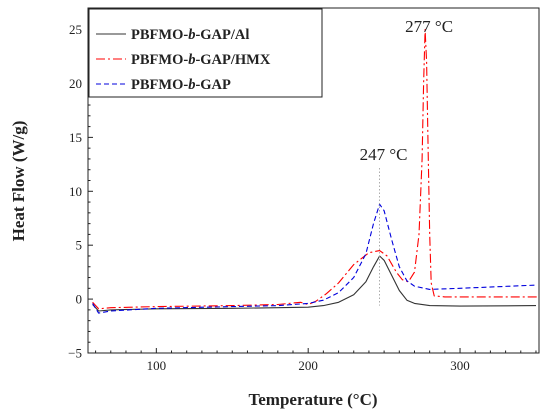  I want to click on y-tick-label: 10, so click(75, 191).